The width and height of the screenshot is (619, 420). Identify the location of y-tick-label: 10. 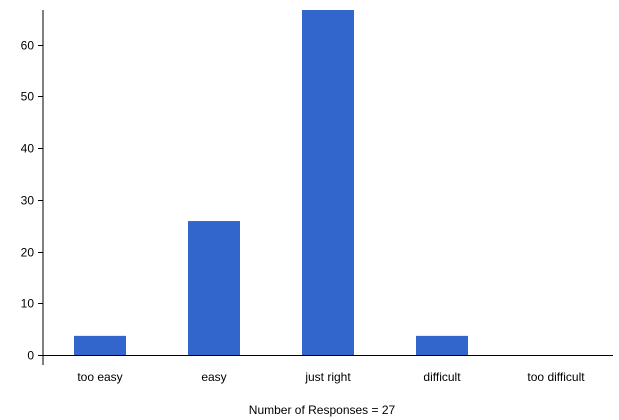
(28, 304).